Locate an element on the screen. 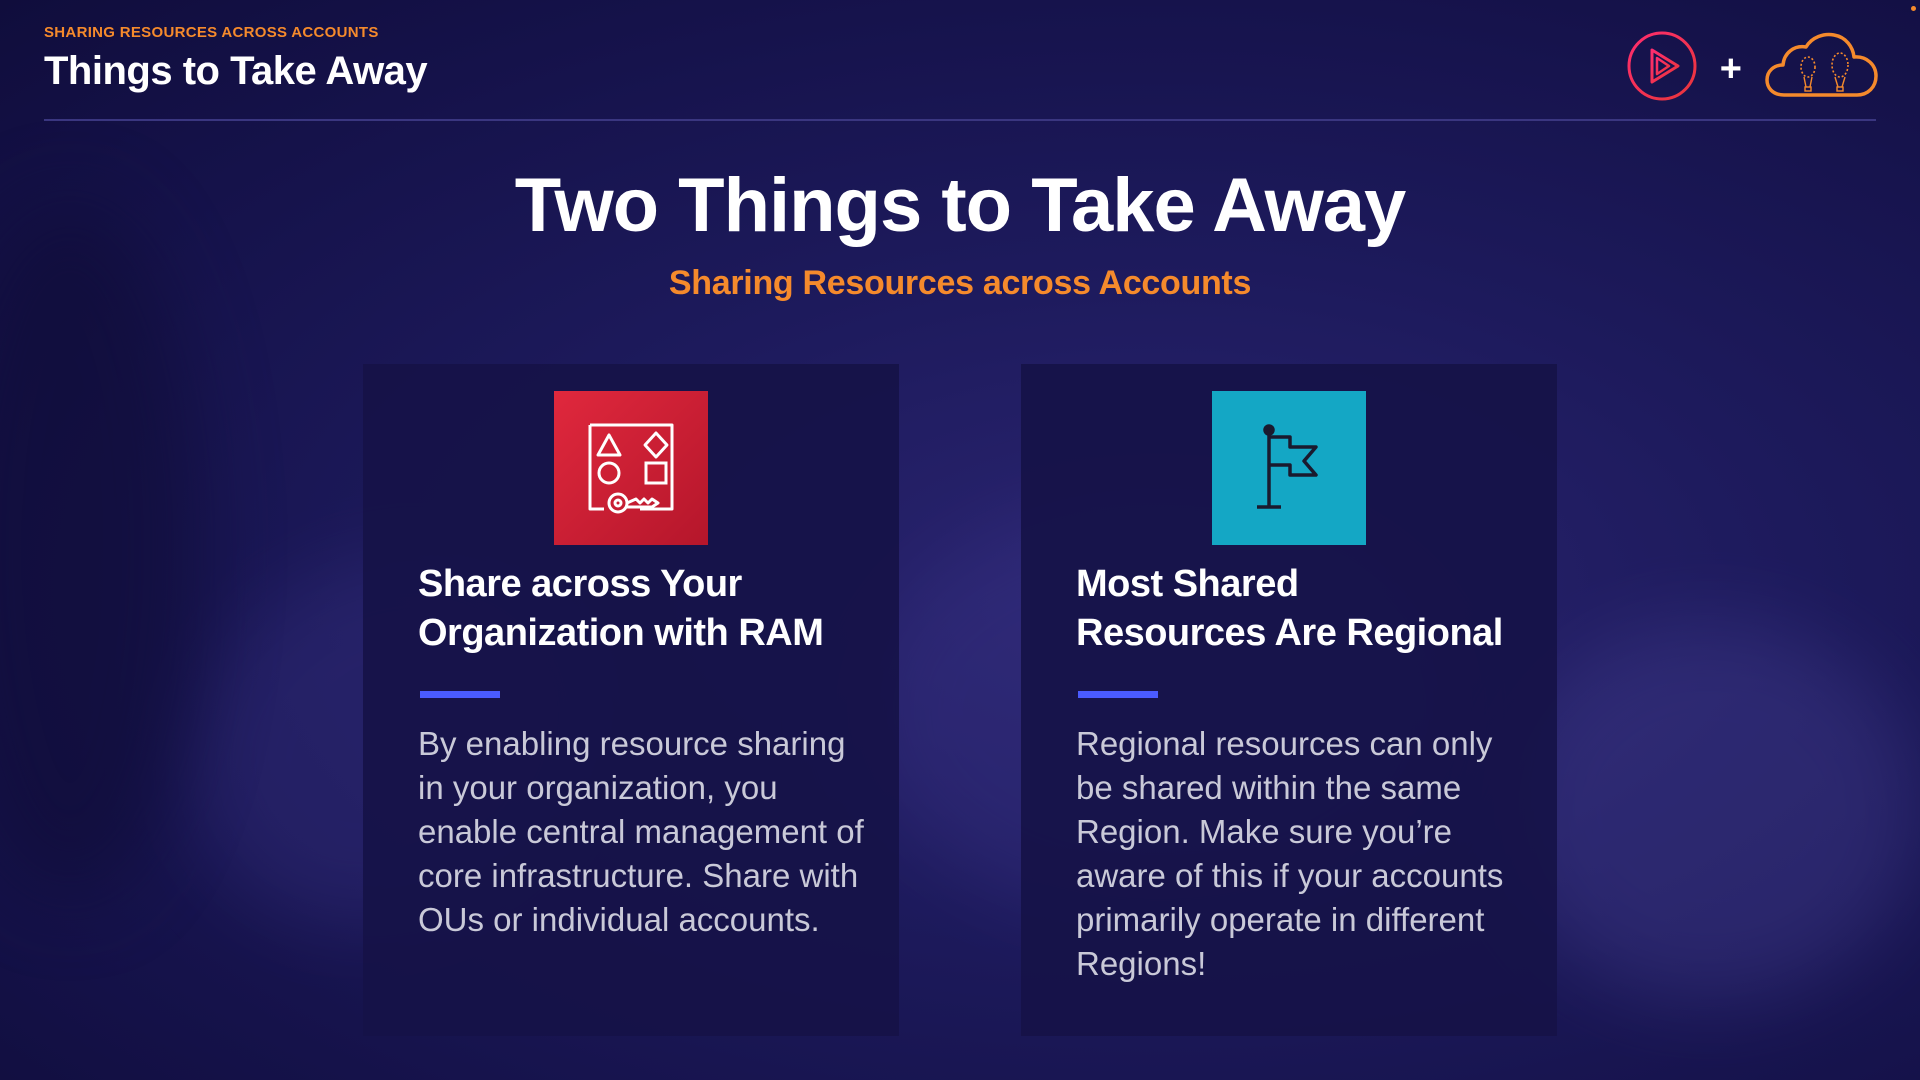 The width and height of the screenshot is (1920, 1080). flag-icon is located at coordinates (1289, 468).